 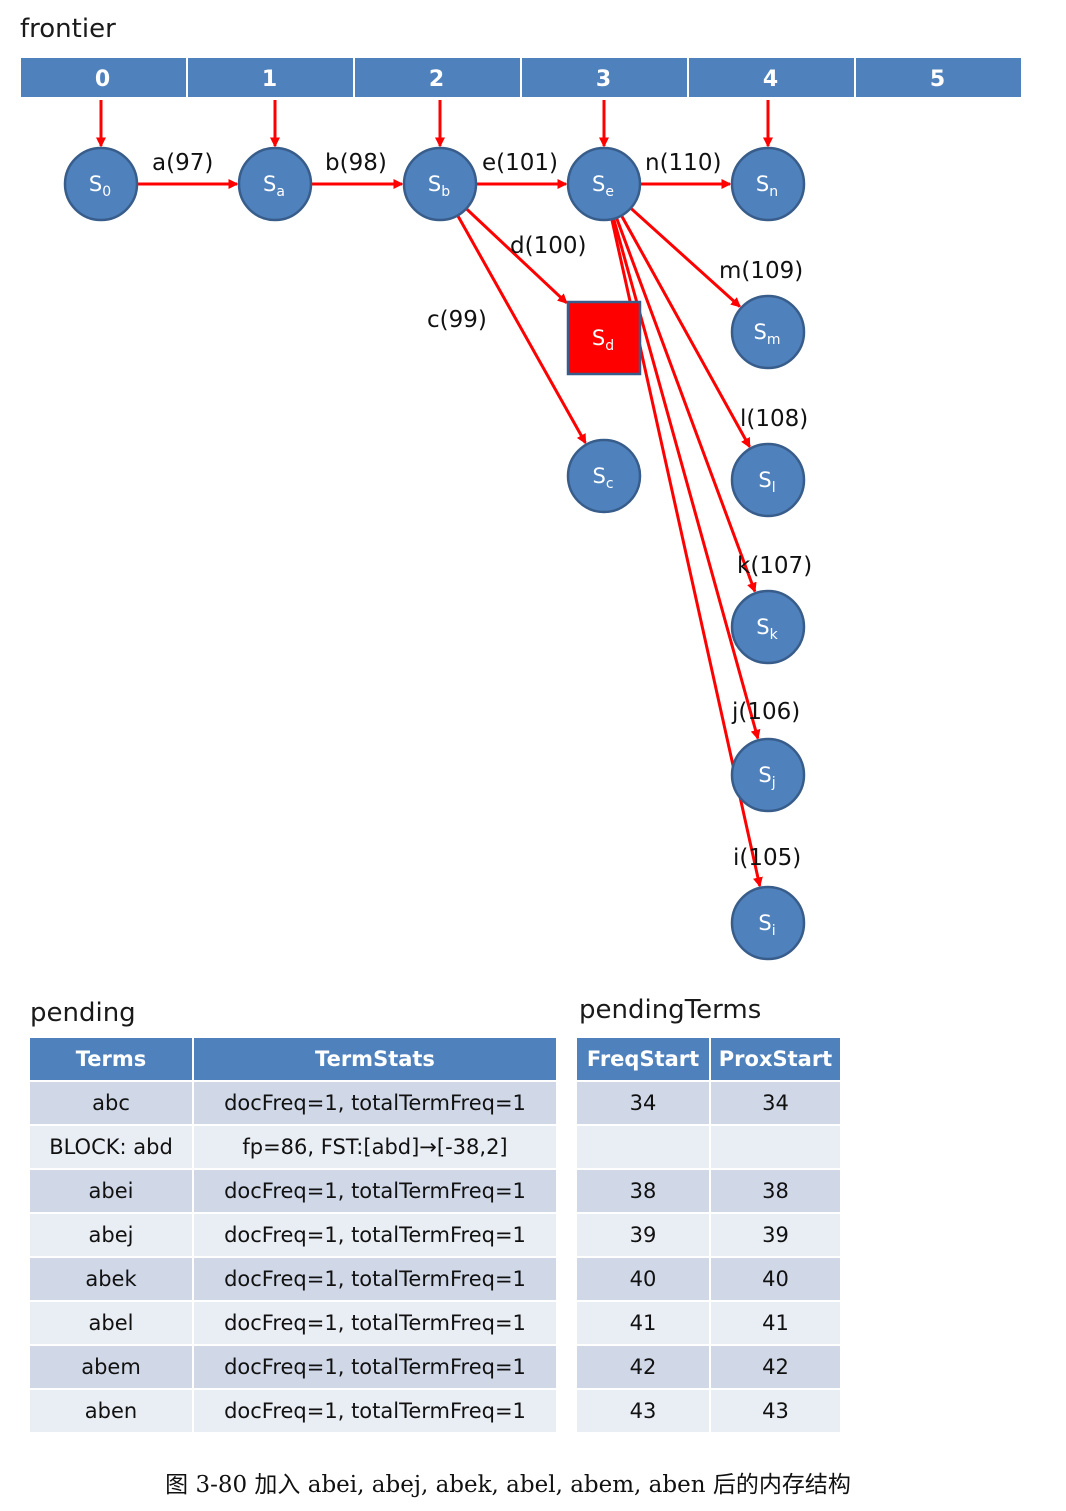 I want to click on terms-header: Terms, so click(x=111, y=1059).